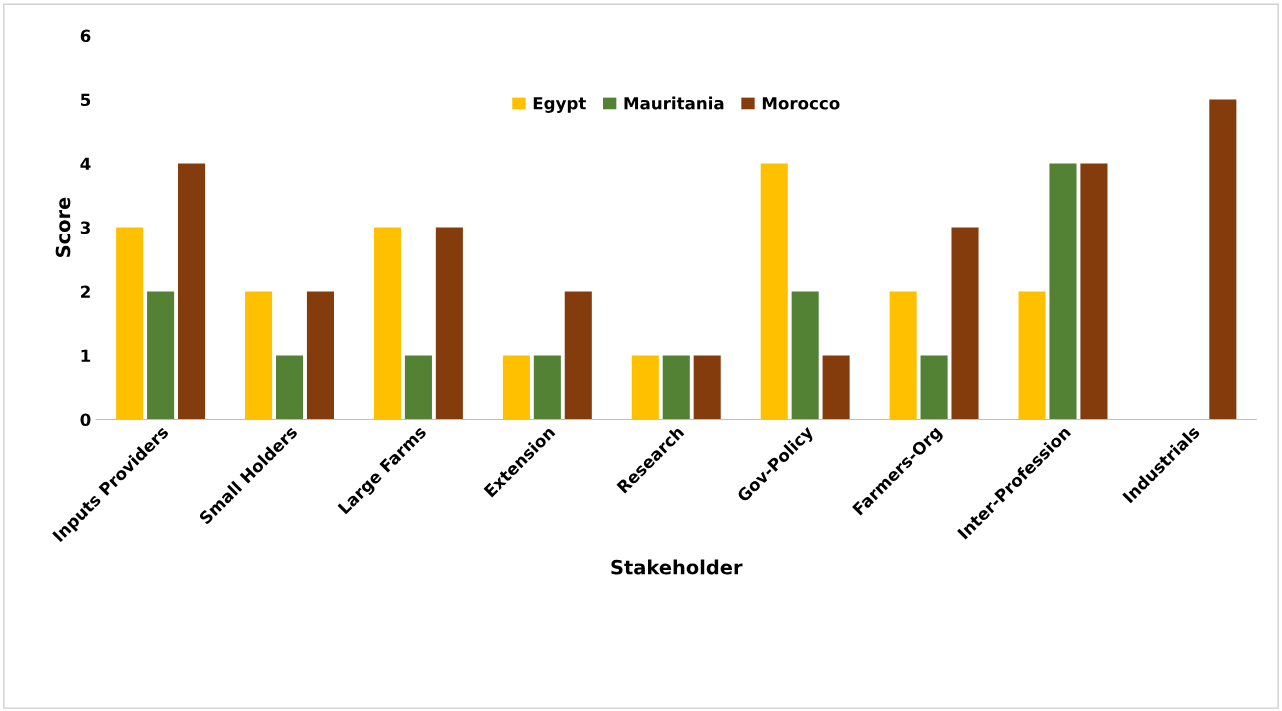  I want to click on x-axis-title: Stakeholder, so click(677, 567).